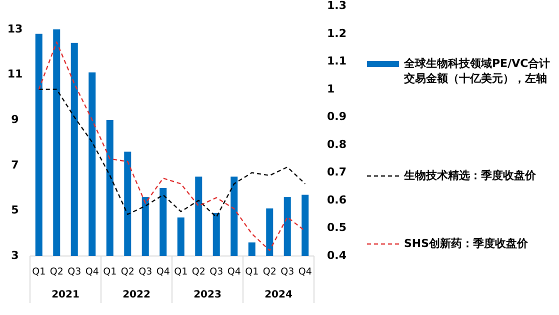 The height and width of the screenshot is (315, 559). I want to click on y2-tick-label: 1.2, so click(336, 33).